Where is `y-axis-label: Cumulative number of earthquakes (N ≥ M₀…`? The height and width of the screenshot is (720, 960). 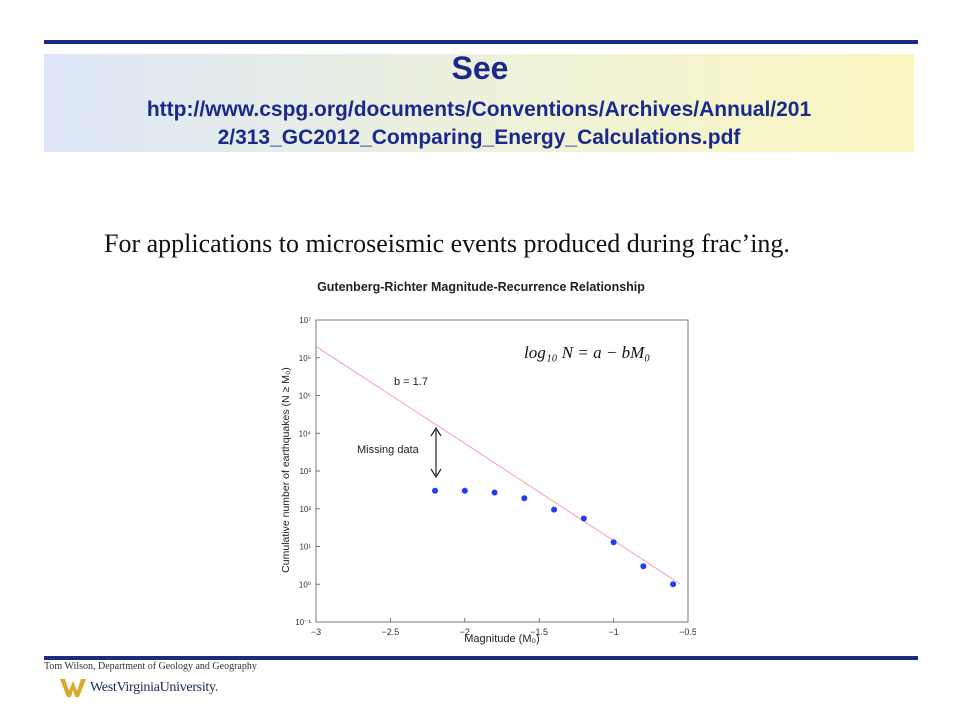 y-axis-label: Cumulative number of earthquakes (N ≥ M₀… is located at coordinates (286, 470).